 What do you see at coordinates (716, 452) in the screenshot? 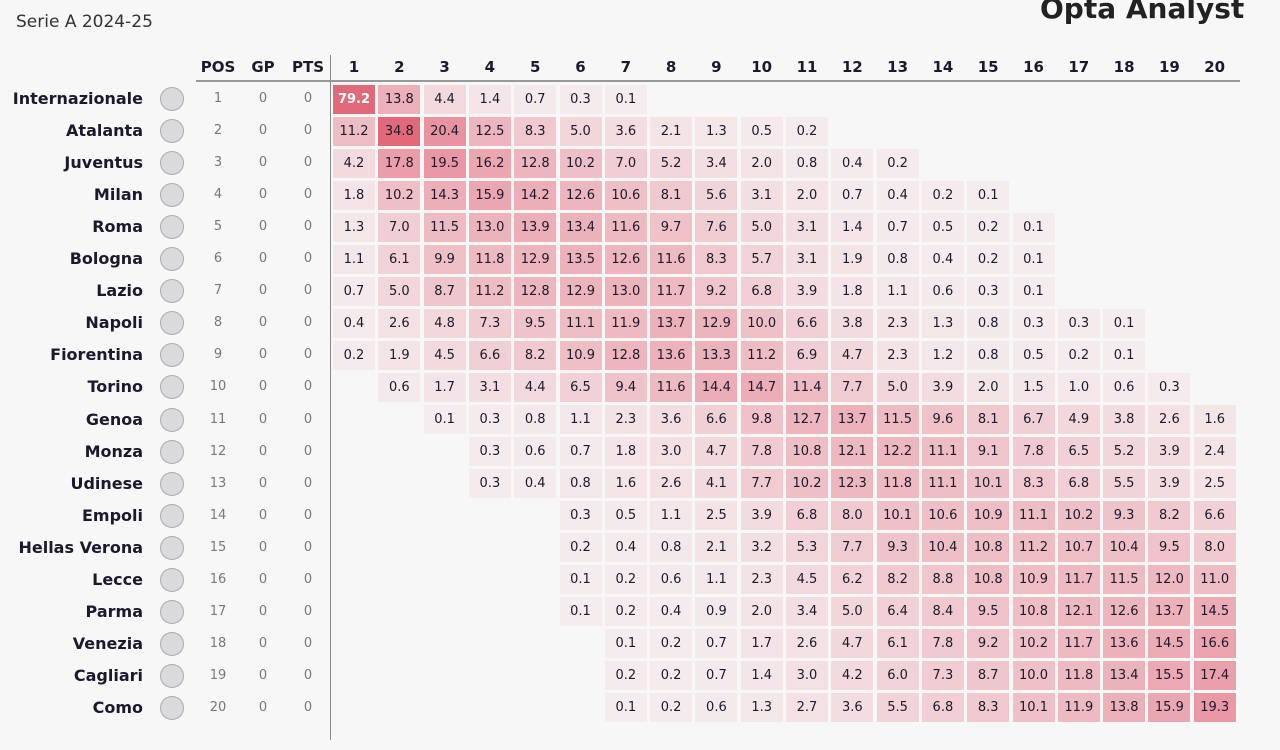
I see `probability-cell: 4.7` at bounding box center [716, 452].